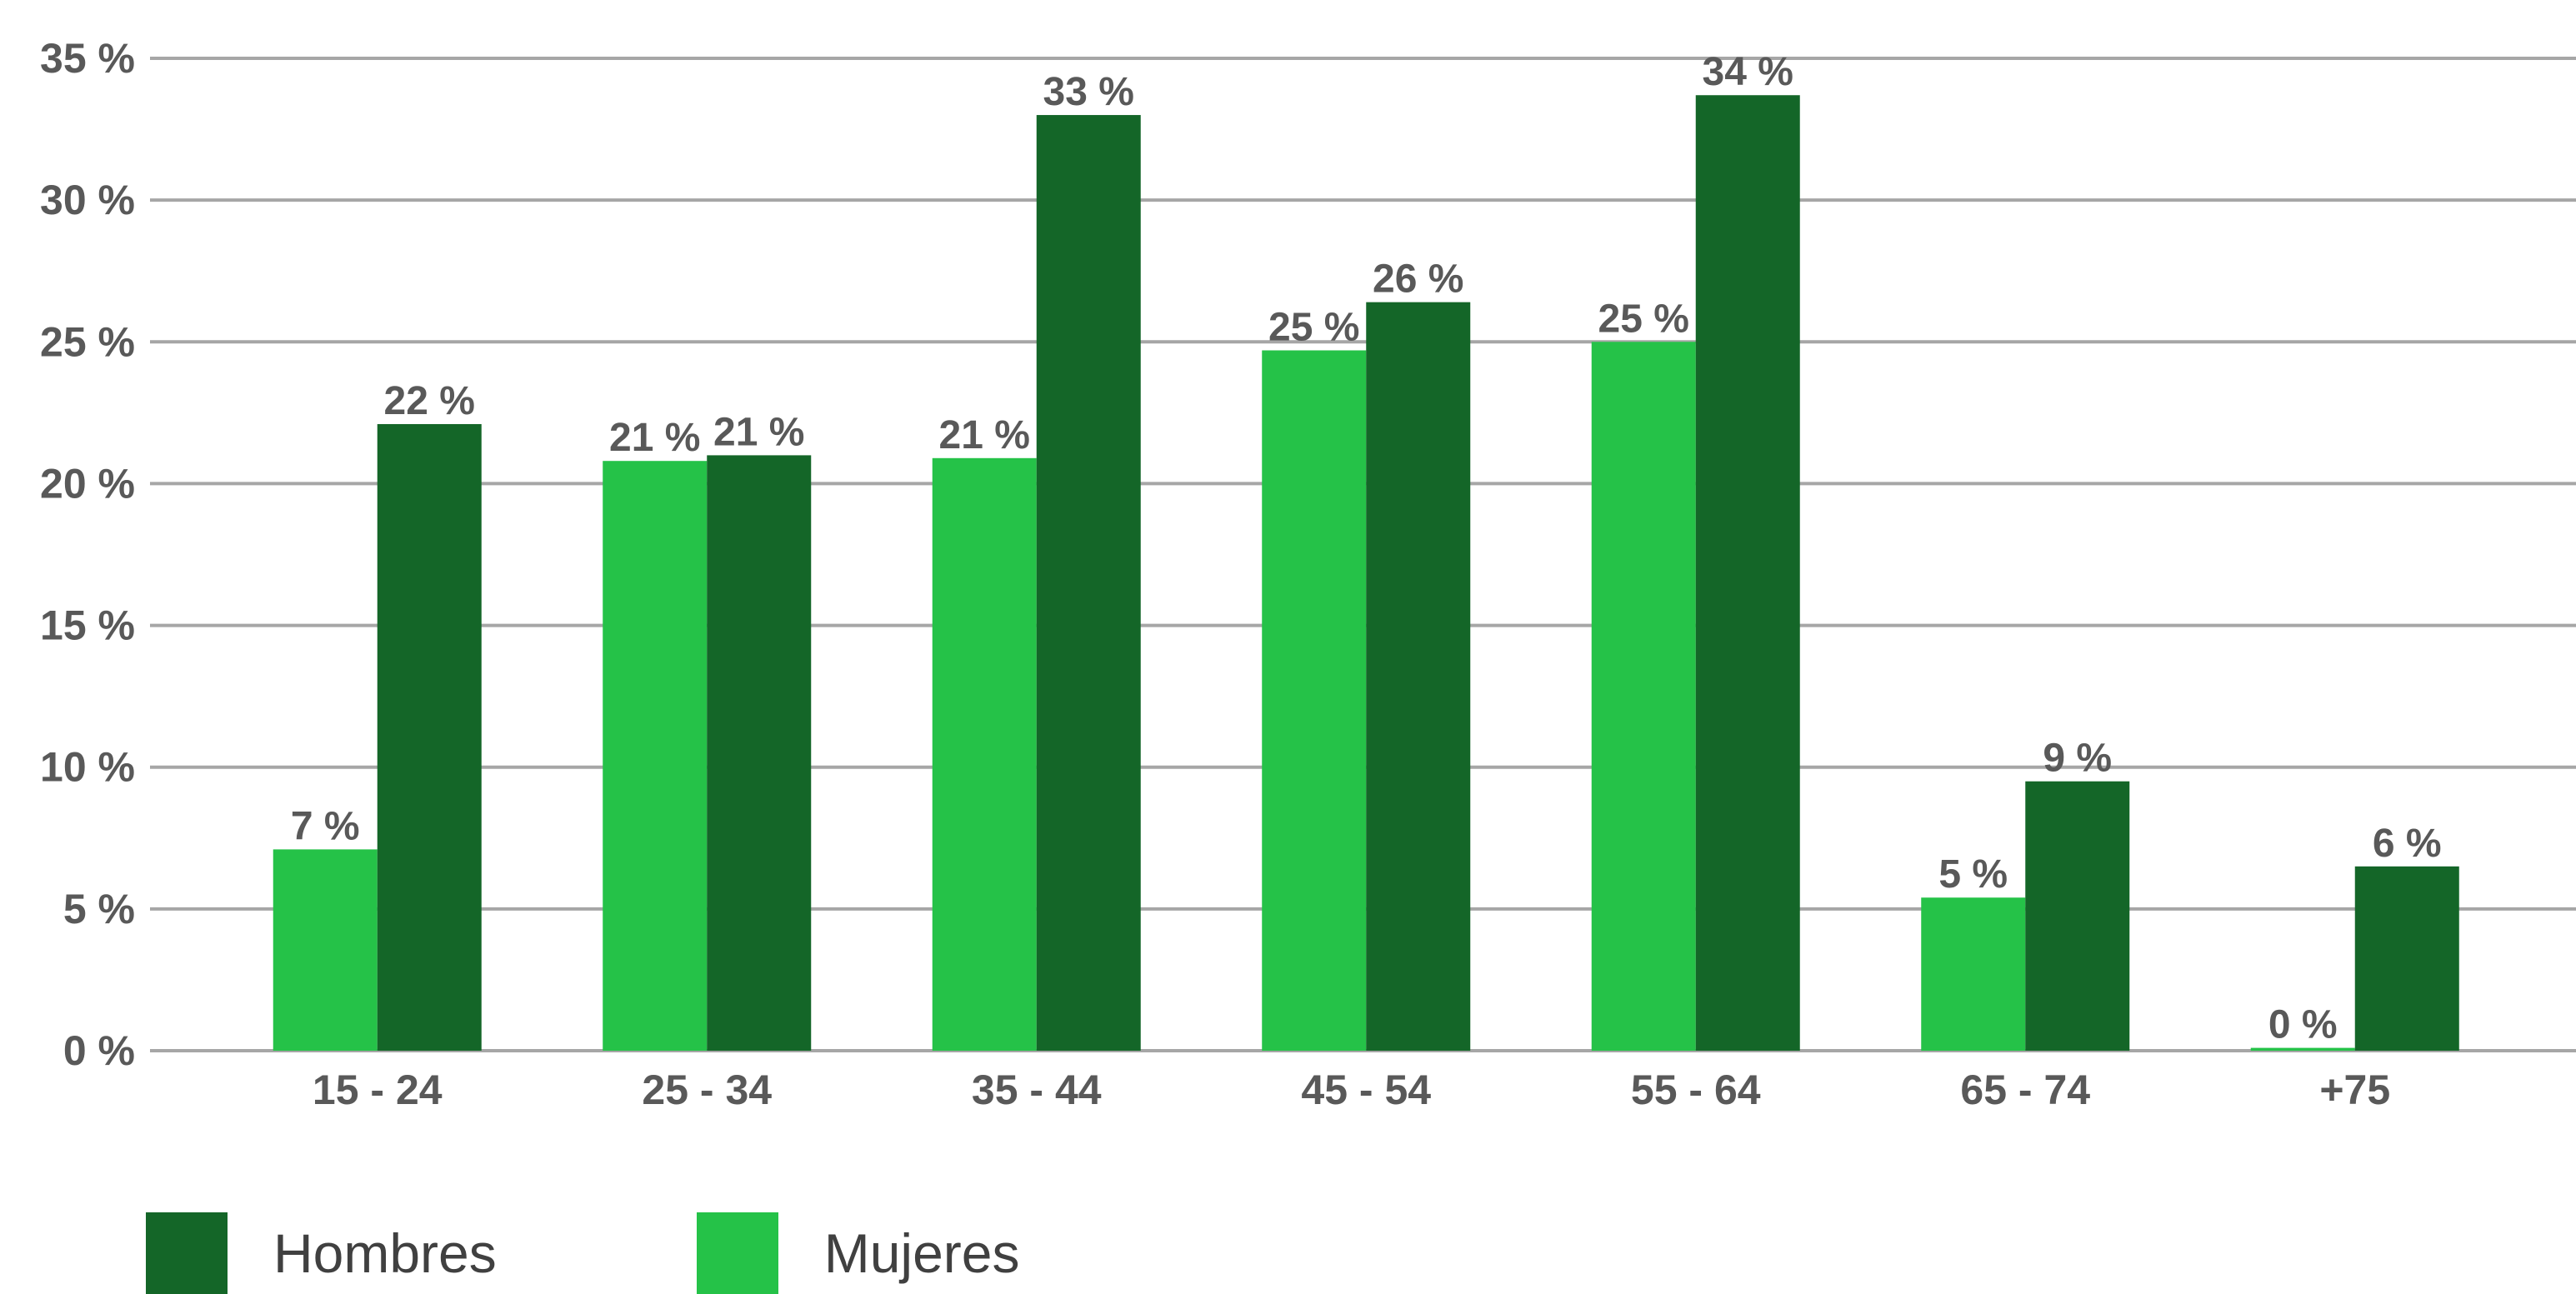  I want to click on data-label-hombres: 34 %, so click(1748, 72).